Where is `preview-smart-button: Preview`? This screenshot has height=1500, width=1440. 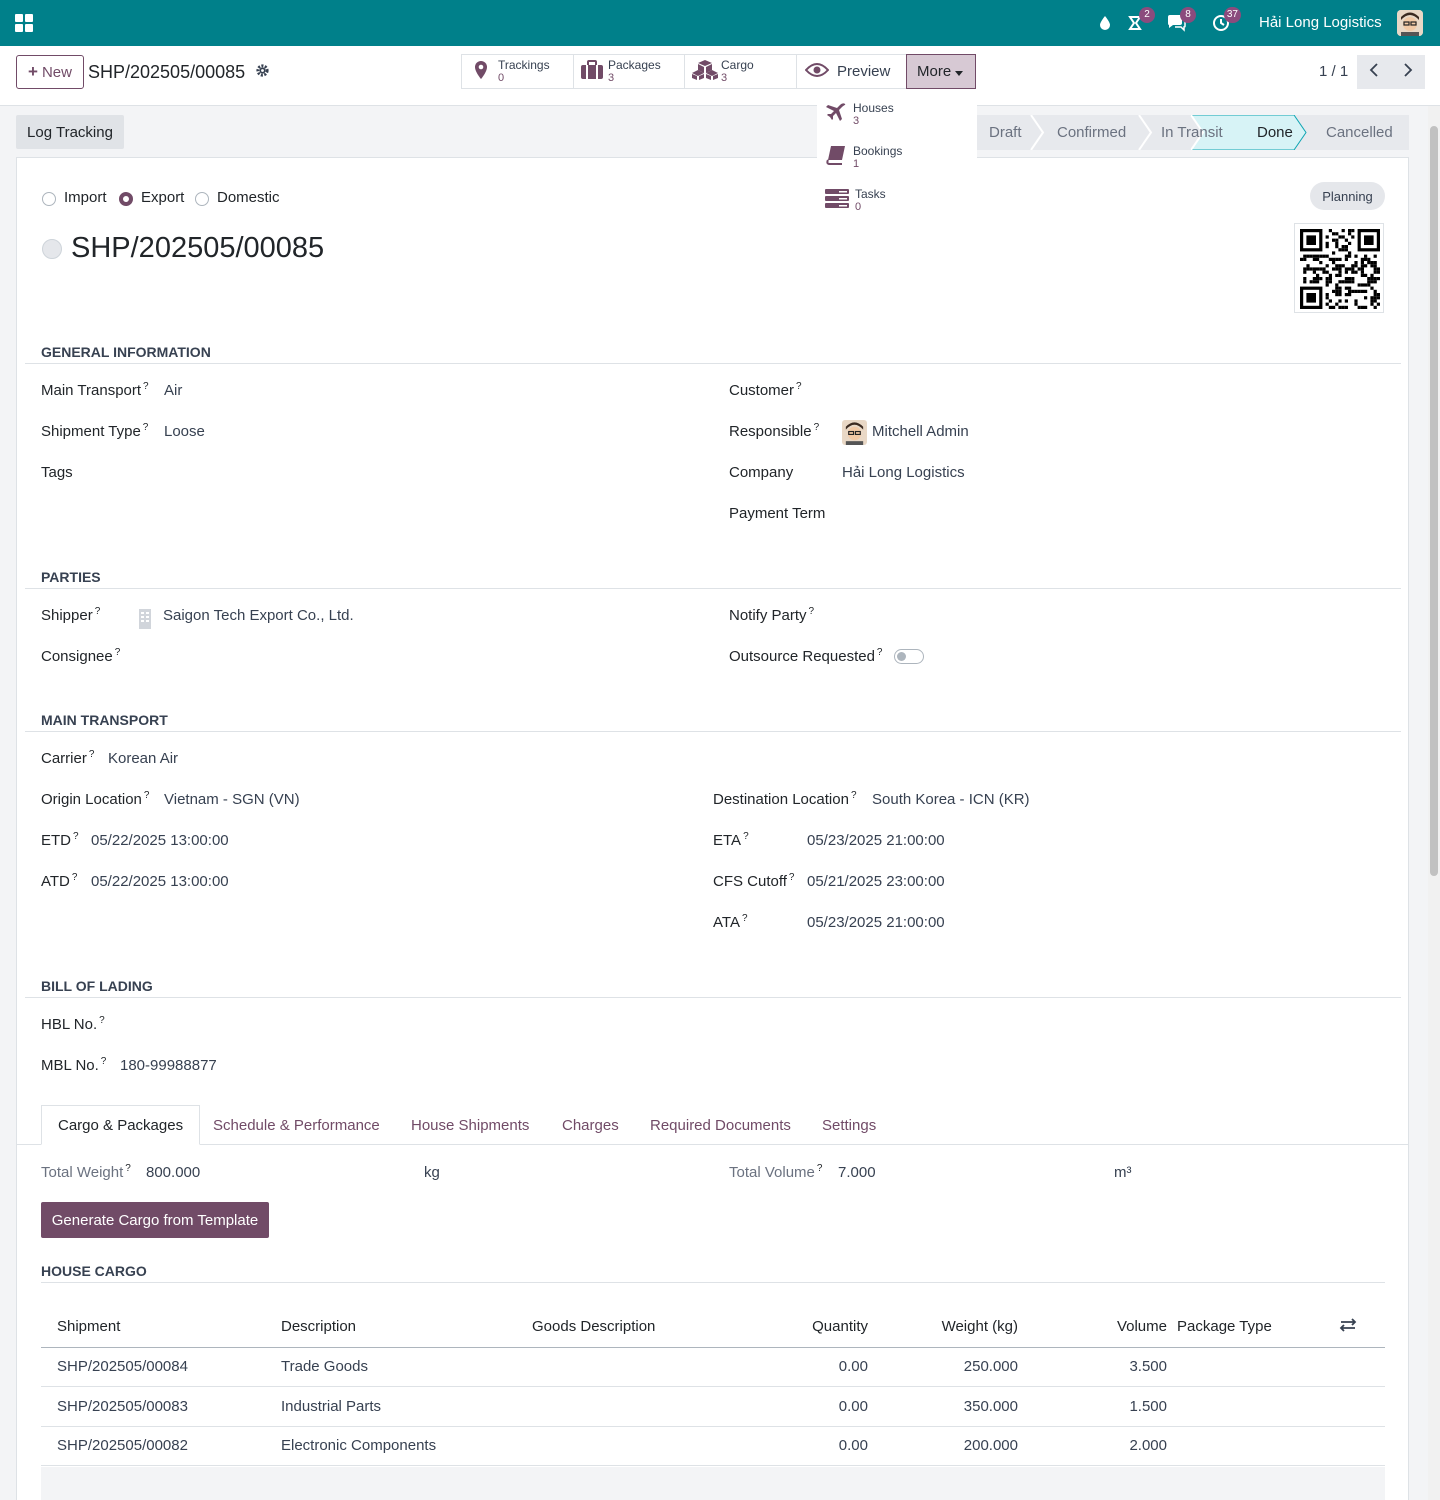 preview-smart-button: Preview is located at coordinates (851, 71).